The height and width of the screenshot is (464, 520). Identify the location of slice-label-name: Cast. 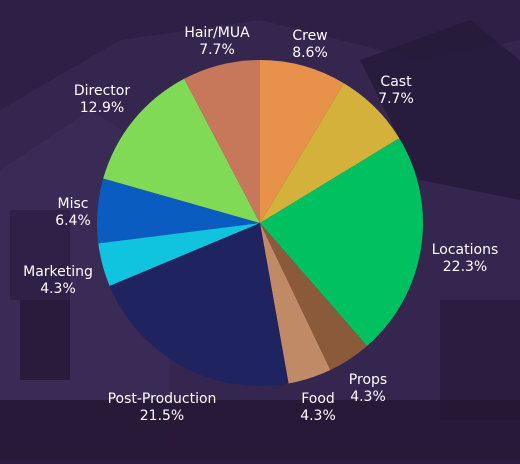
(396, 82).